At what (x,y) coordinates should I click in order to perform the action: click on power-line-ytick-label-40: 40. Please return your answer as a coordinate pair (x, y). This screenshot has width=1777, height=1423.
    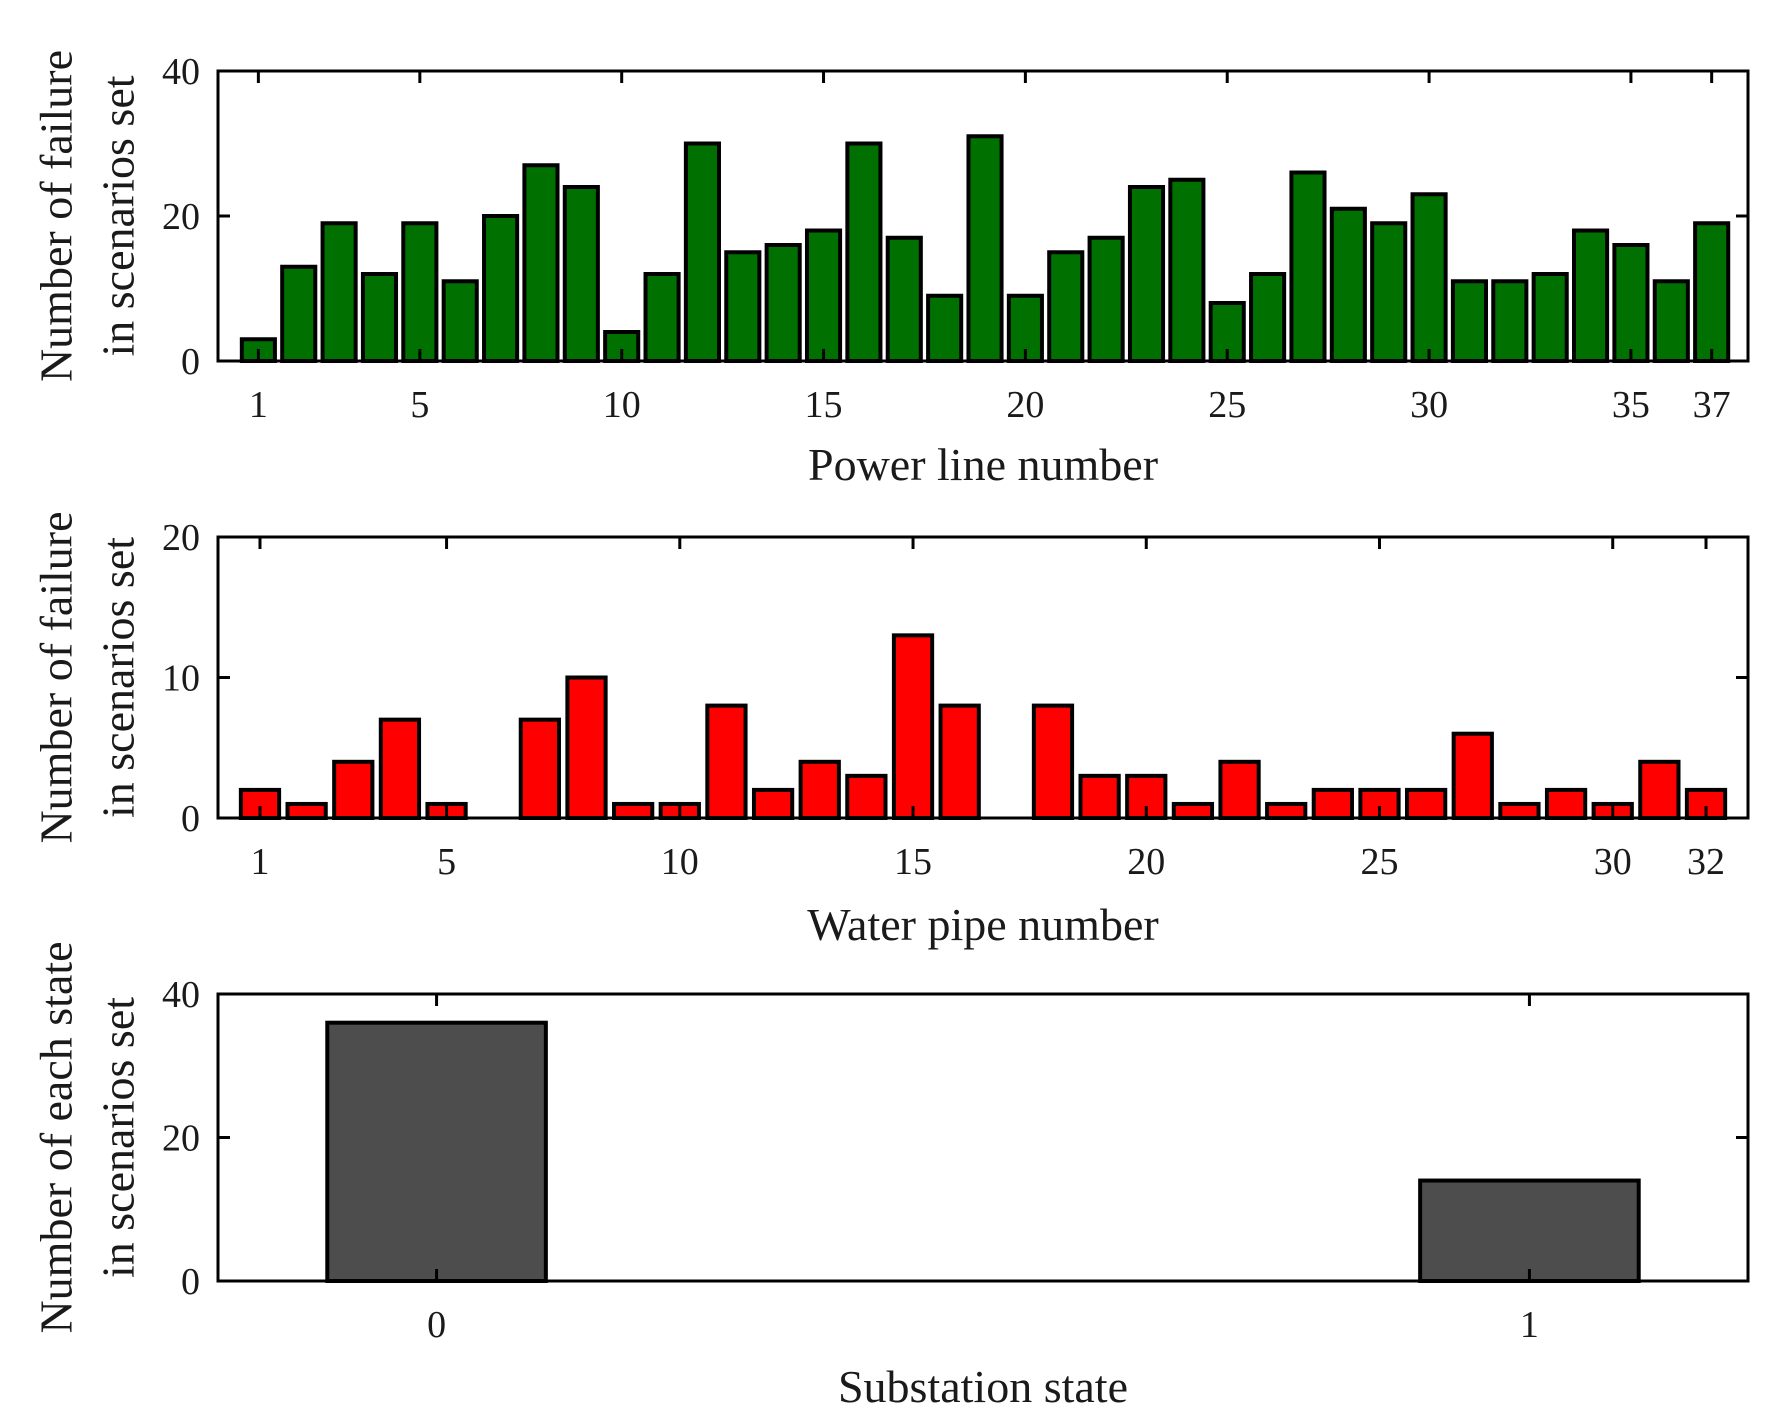
    Looking at the image, I should click on (181, 72).